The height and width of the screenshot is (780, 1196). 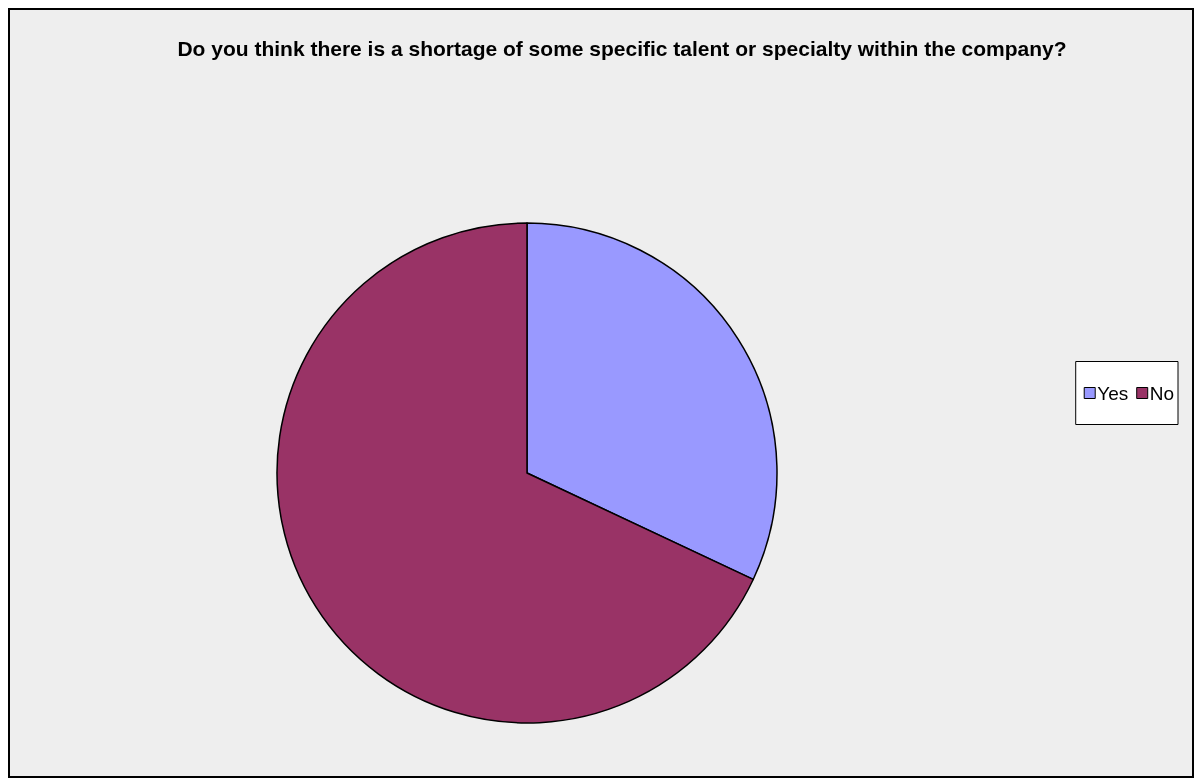 I want to click on chart-title: Do you think there is a shortage of some specific talent or specialty within the company?, so click(x=622, y=48).